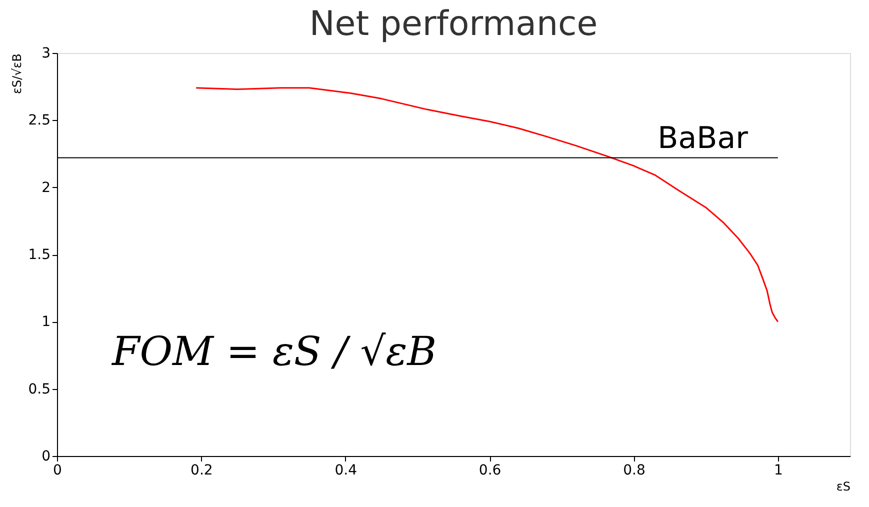 Image resolution: width=869 pixels, height=507 pixels. What do you see at coordinates (57, 470) in the screenshot?
I see `x-tick-label: 0` at bounding box center [57, 470].